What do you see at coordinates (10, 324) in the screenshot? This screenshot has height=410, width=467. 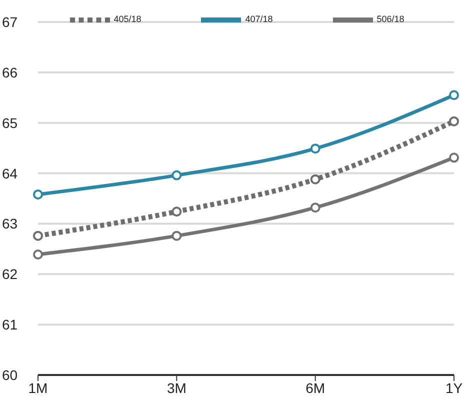 I see `y-tick-label: 61` at bounding box center [10, 324].